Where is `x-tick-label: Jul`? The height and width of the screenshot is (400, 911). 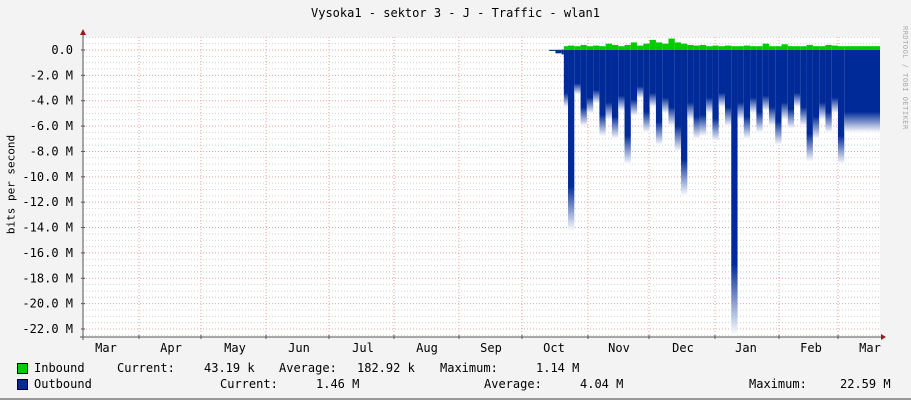 x-tick-label: Jul is located at coordinates (363, 348).